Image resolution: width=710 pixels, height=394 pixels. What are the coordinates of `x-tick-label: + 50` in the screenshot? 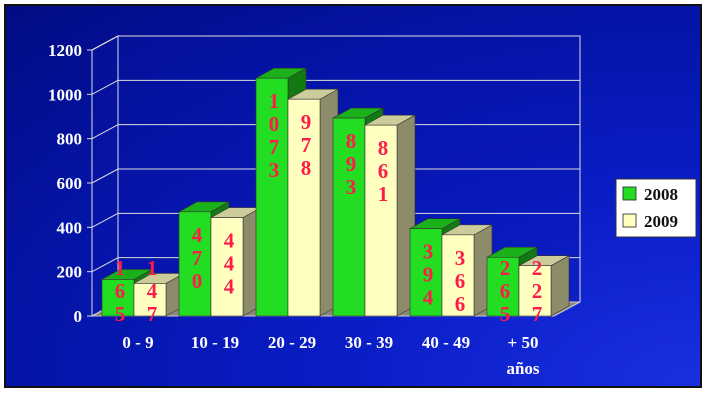 It's located at (523, 342).